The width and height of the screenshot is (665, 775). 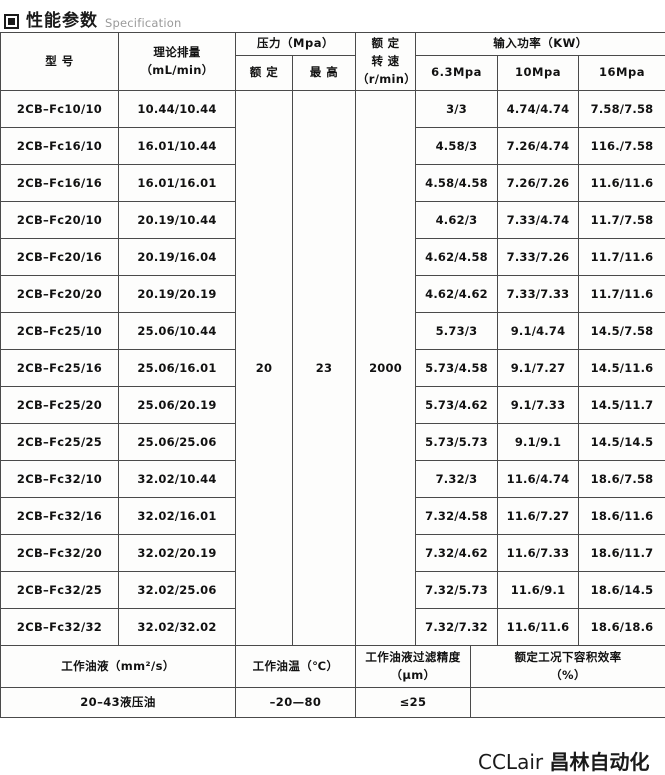 What do you see at coordinates (538, 442) in the screenshot?
I see `cell-power-10mpa: 9.1/9.1` at bounding box center [538, 442].